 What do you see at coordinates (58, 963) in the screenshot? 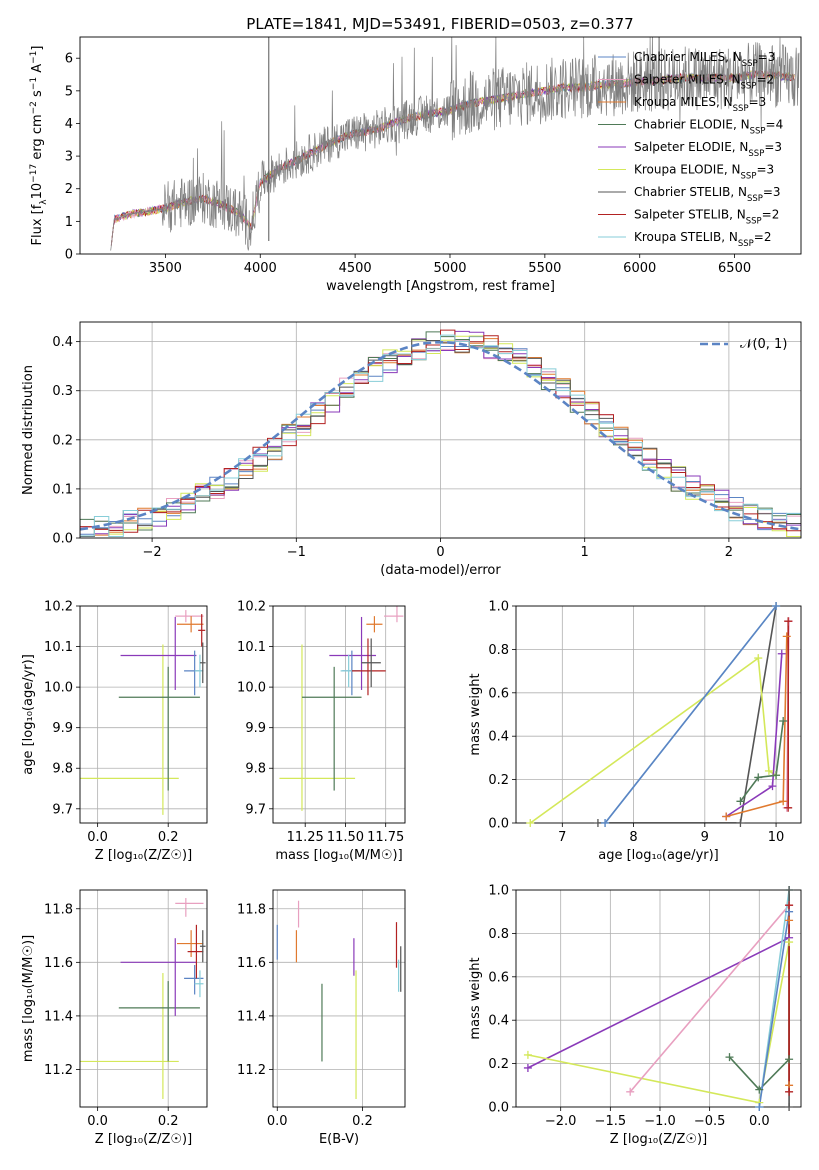
I see `y-tick-label: 11.6` at bounding box center [58, 963].